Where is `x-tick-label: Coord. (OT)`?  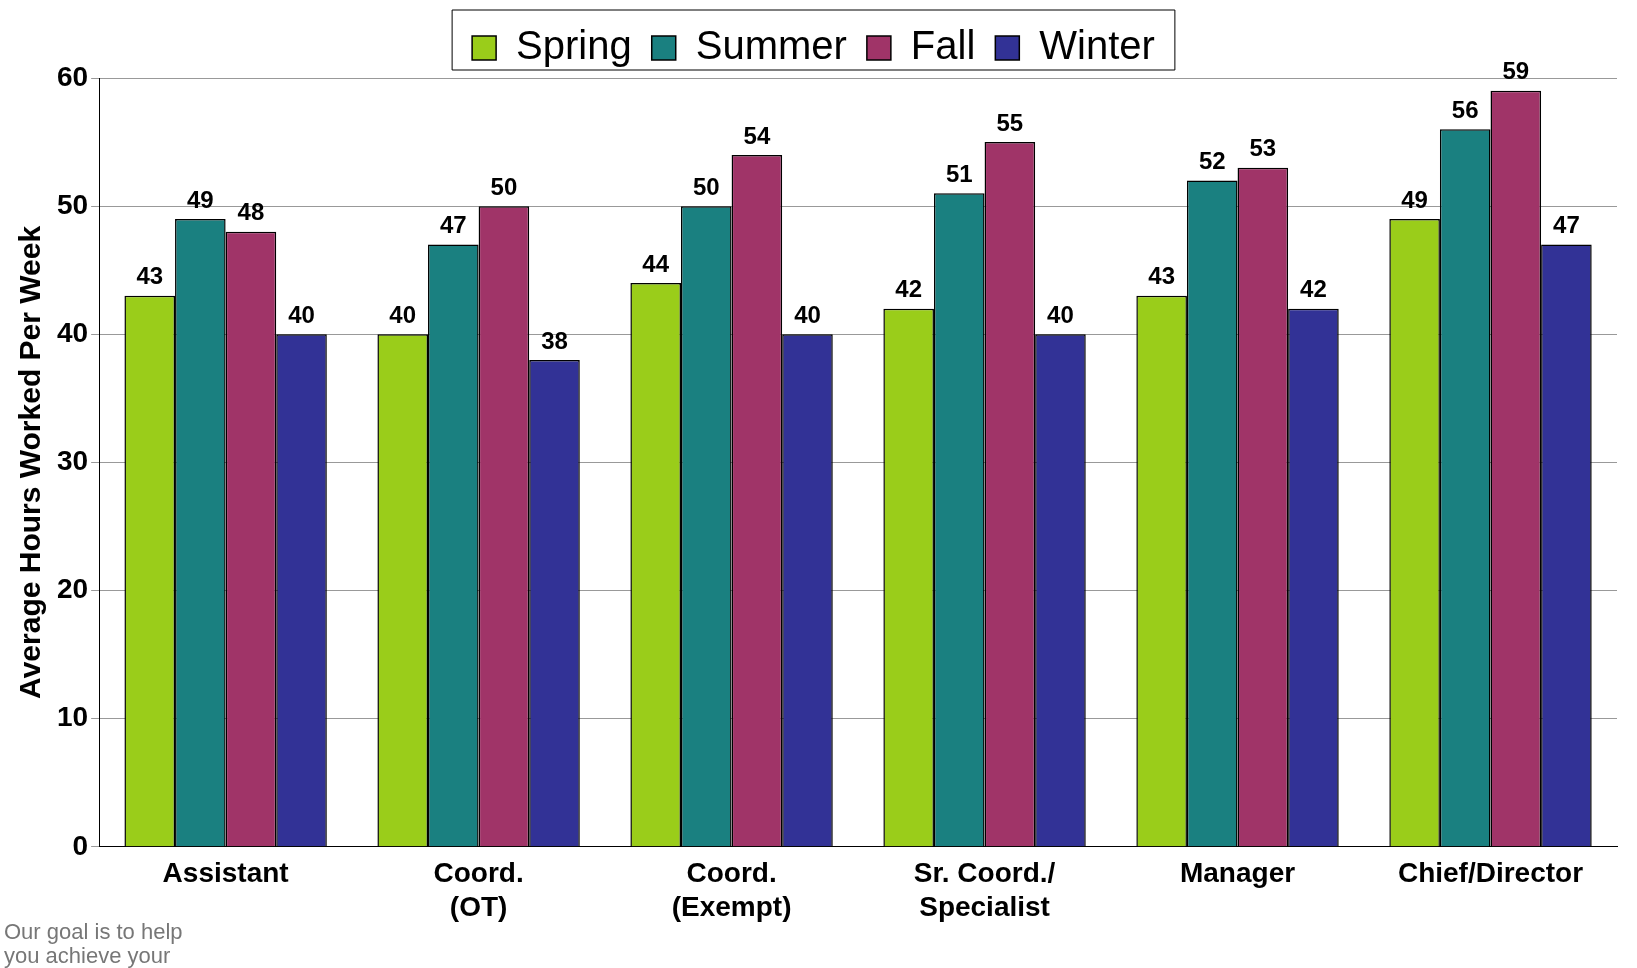 x-tick-label: Coord. (OT) is located at coordinates (478, 889).